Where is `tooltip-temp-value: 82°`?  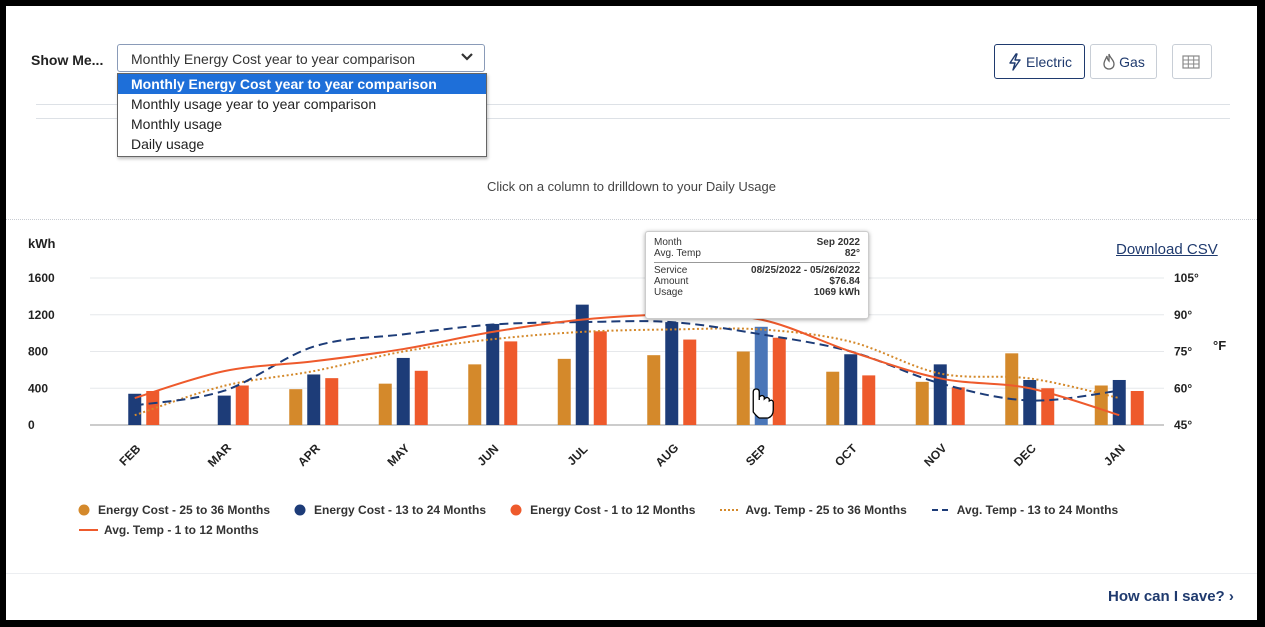 tooltip-temp-value: 82° is located at coordinates (852, 253).